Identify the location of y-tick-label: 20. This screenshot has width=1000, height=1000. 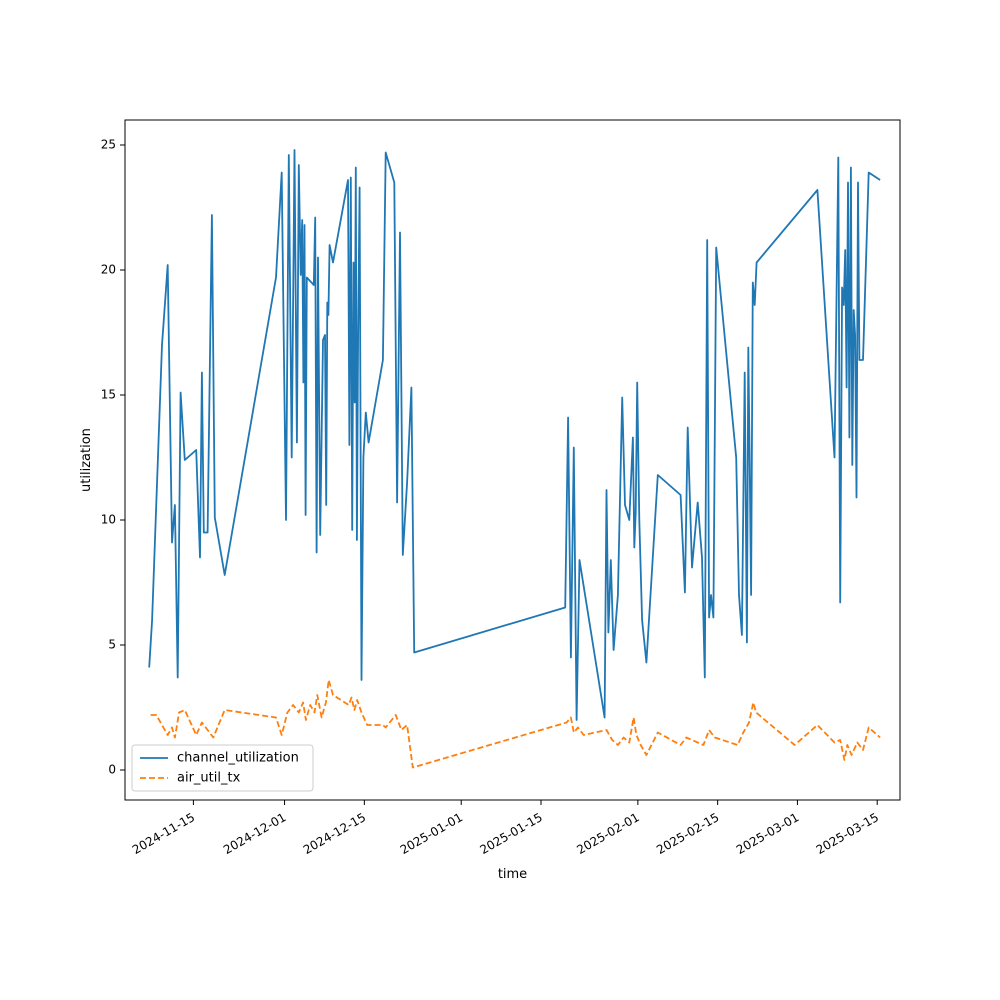
(108, 270).